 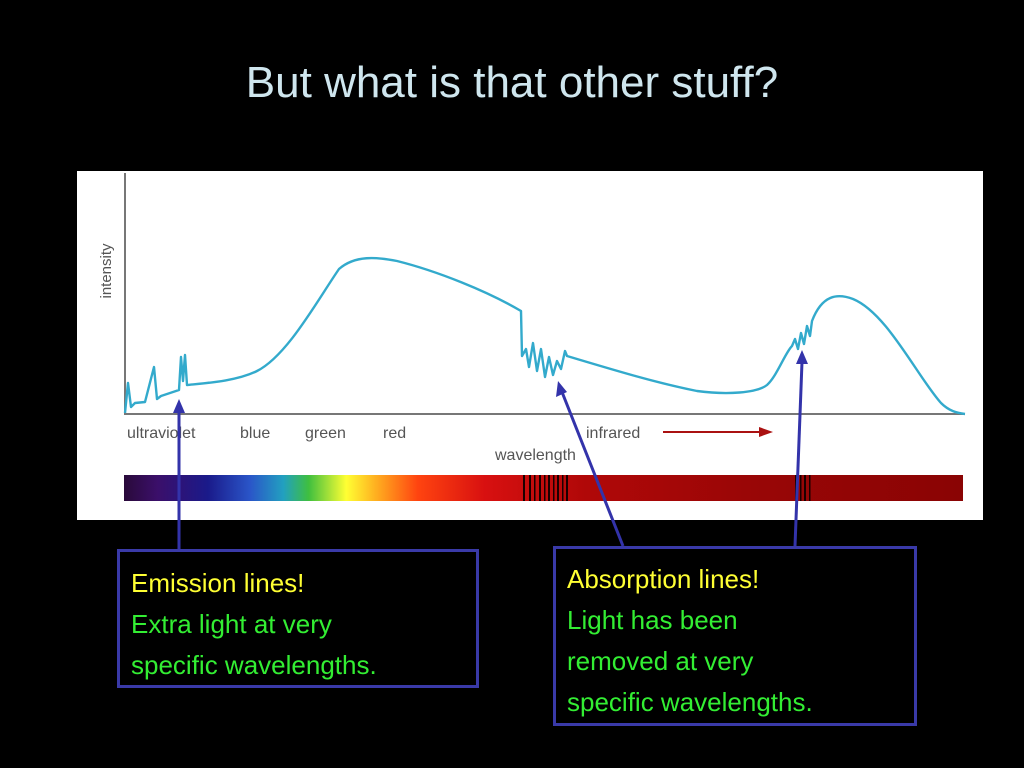 What do you see at coordinates (690, 702) in the screenshot?
I see `absorption-callout-line-3: specific wavelengths.` at bounding box center [690, 702].